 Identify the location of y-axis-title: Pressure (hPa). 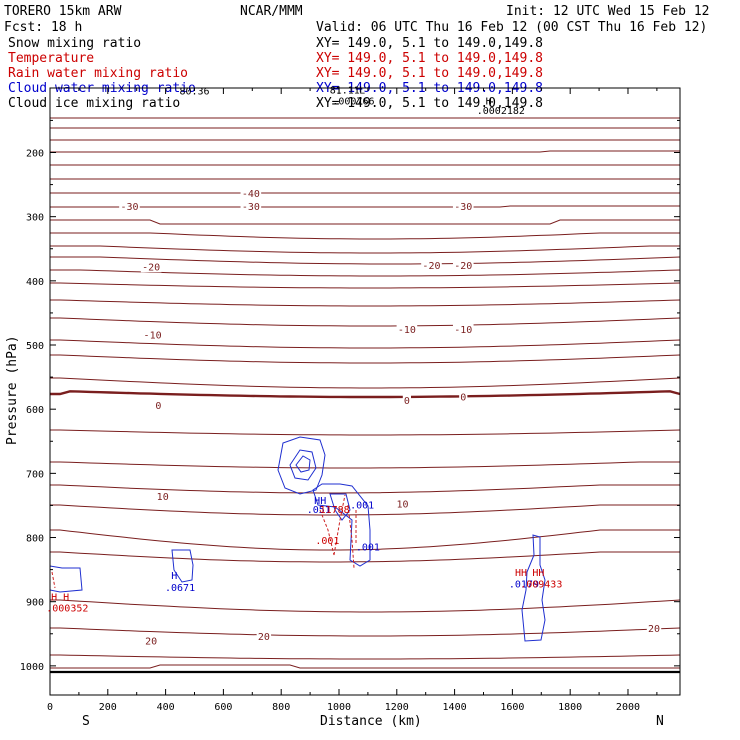
(12, 390).